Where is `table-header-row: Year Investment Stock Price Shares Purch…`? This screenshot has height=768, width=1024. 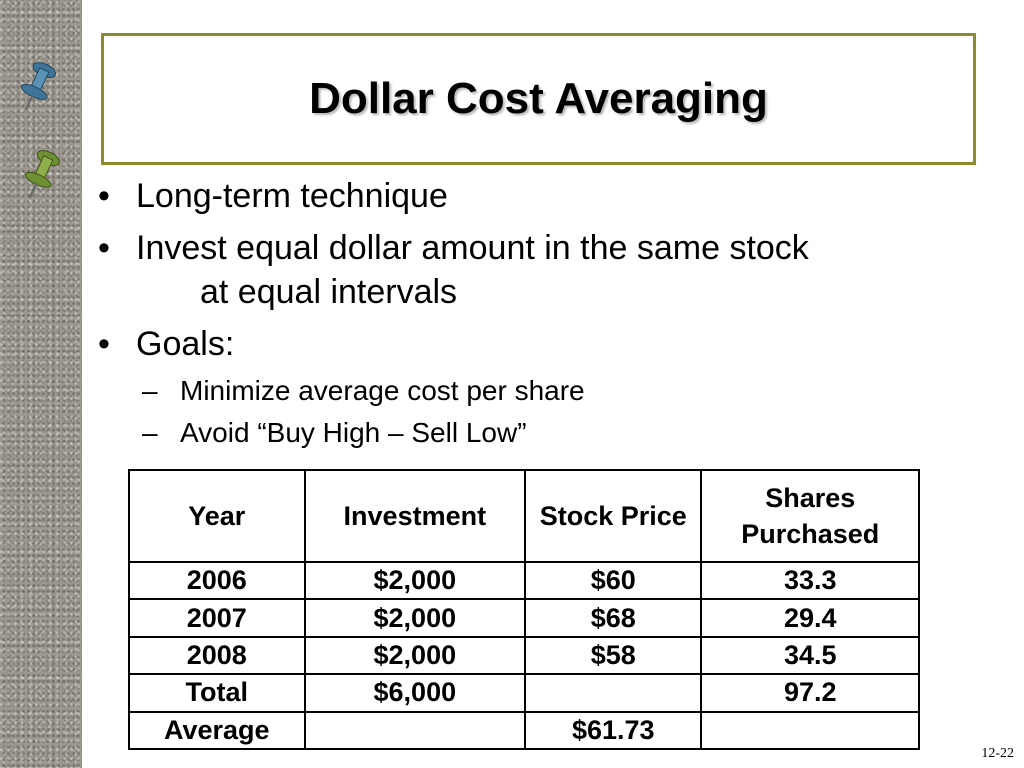
table-header-row: Year Investment Stock Price Shares Purch… is located at coordinates (524, 516).